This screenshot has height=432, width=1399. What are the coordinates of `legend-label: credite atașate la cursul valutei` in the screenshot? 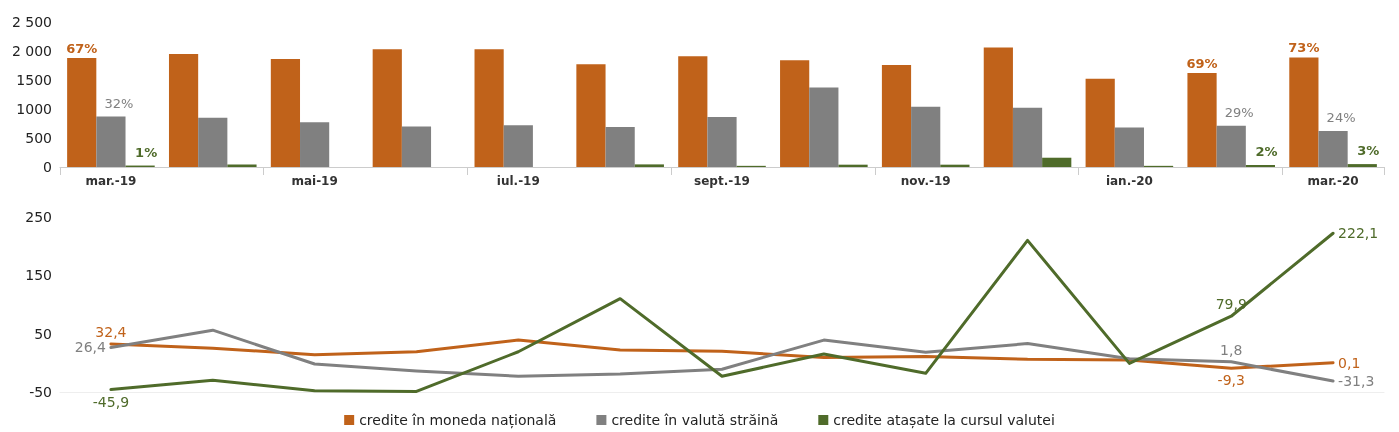 It's located at (944, 420).